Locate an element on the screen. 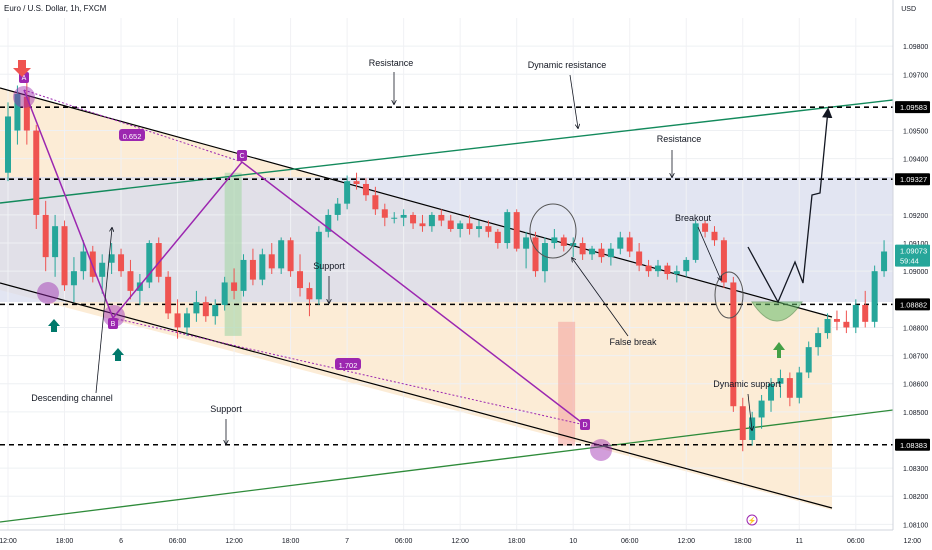 The height and width of the screenshot is (550, 932). lightning-icon is located at coordinates (752, 520).